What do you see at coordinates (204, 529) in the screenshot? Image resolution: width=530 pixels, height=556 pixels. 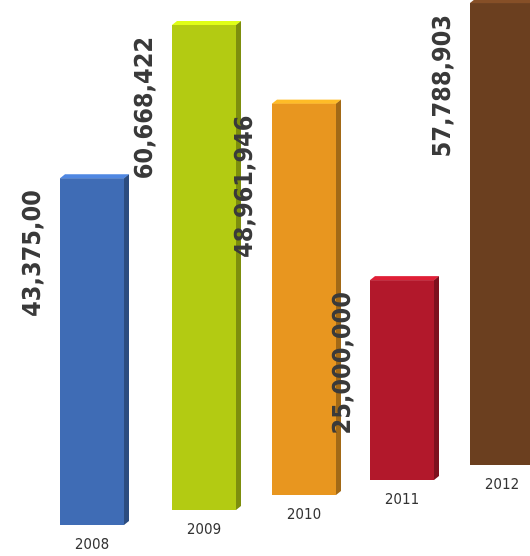 I see `category-label: 2009` at bounding box center [204, 529].